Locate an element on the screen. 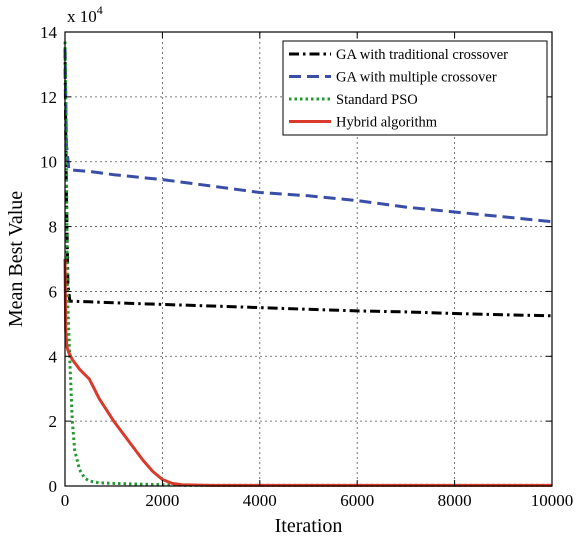 This screenshot has height=546, width=581. y-tick-label-7: 14 is located at coordinates (49, 32).